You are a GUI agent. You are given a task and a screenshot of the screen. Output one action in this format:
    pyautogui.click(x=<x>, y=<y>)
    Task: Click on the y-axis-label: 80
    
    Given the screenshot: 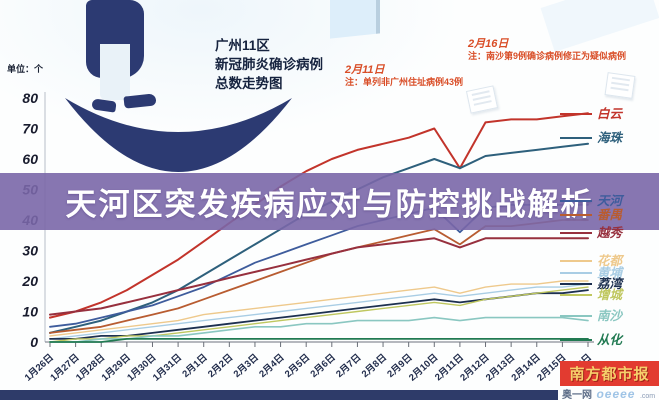 What is the action you would take?
    pyautogui.click(x=30, y=98)
    